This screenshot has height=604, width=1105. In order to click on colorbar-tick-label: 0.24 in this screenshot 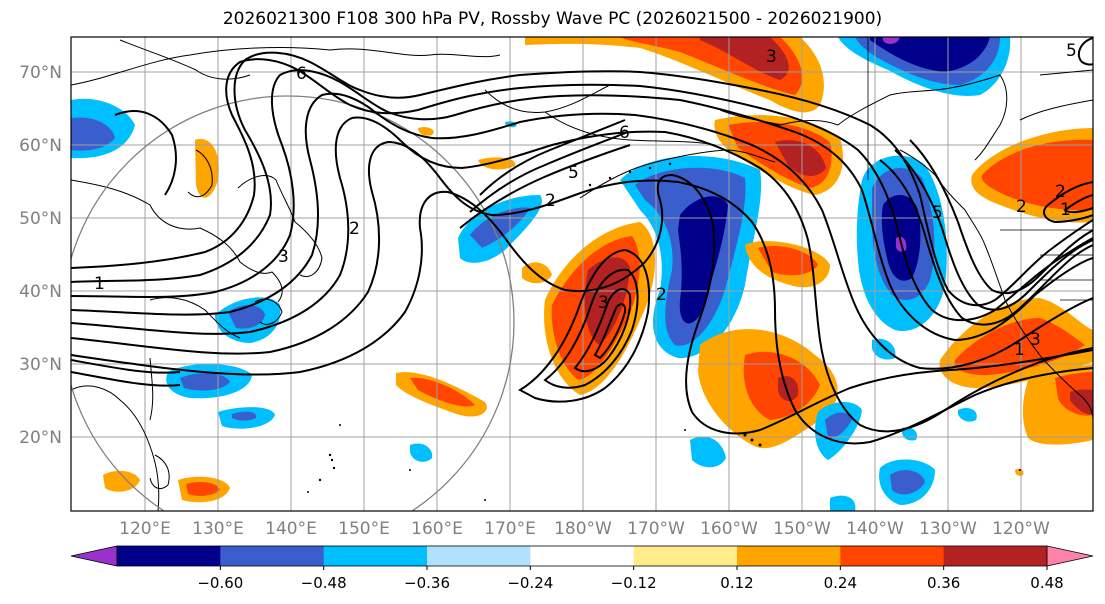, I will do `click(840, 583)`.